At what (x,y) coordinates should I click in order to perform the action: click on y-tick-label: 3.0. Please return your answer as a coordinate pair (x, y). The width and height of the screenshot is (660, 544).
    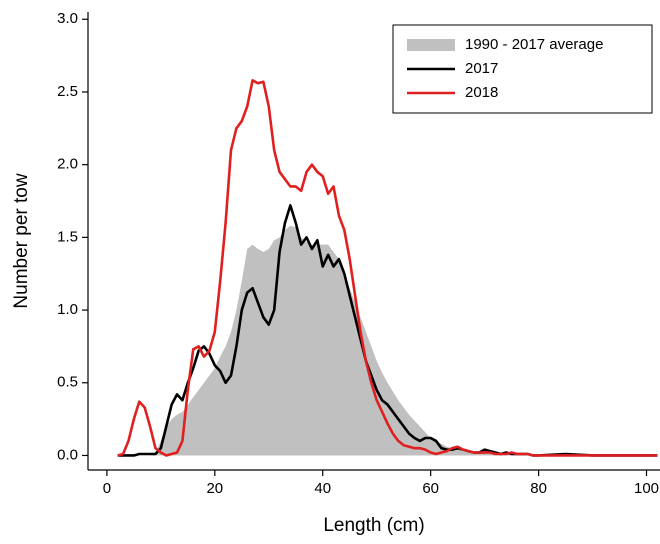
    Looking at the image, I should click on (67, 18).